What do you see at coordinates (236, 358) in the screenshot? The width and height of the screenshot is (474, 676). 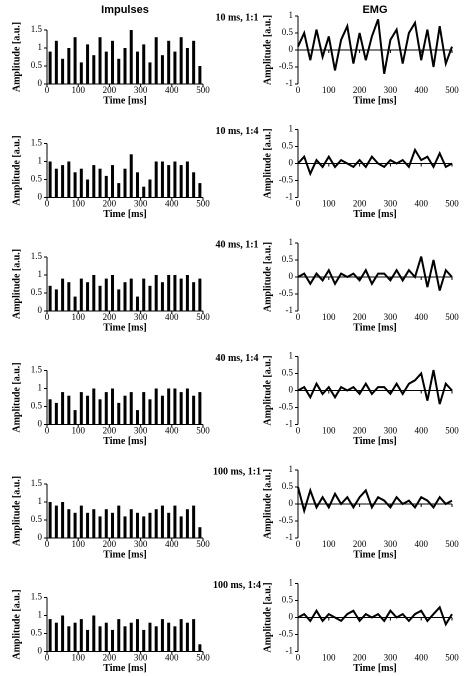 I see `row-label: 40 ms, 1:4` at bounding box center [236, 358].